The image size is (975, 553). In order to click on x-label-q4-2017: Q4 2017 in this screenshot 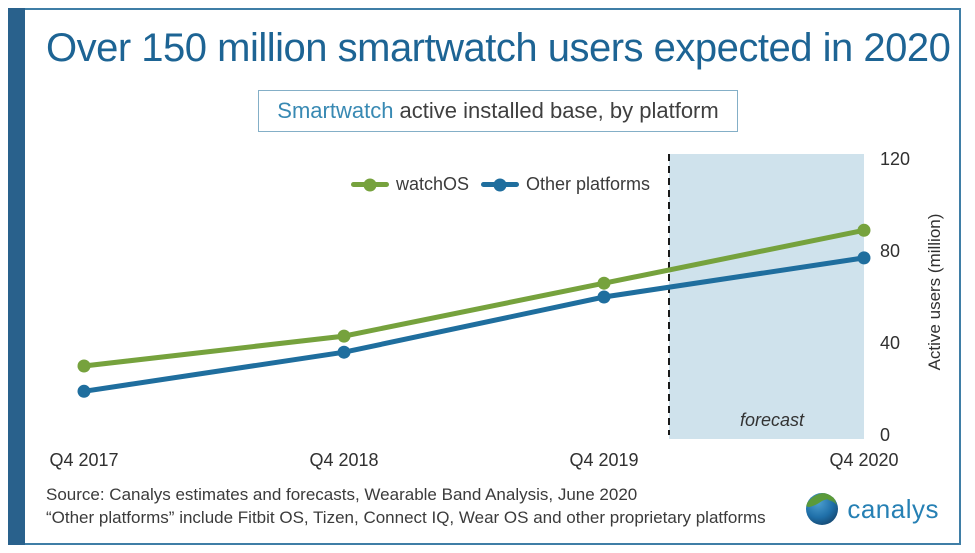, I will do `click(84, 460)`.